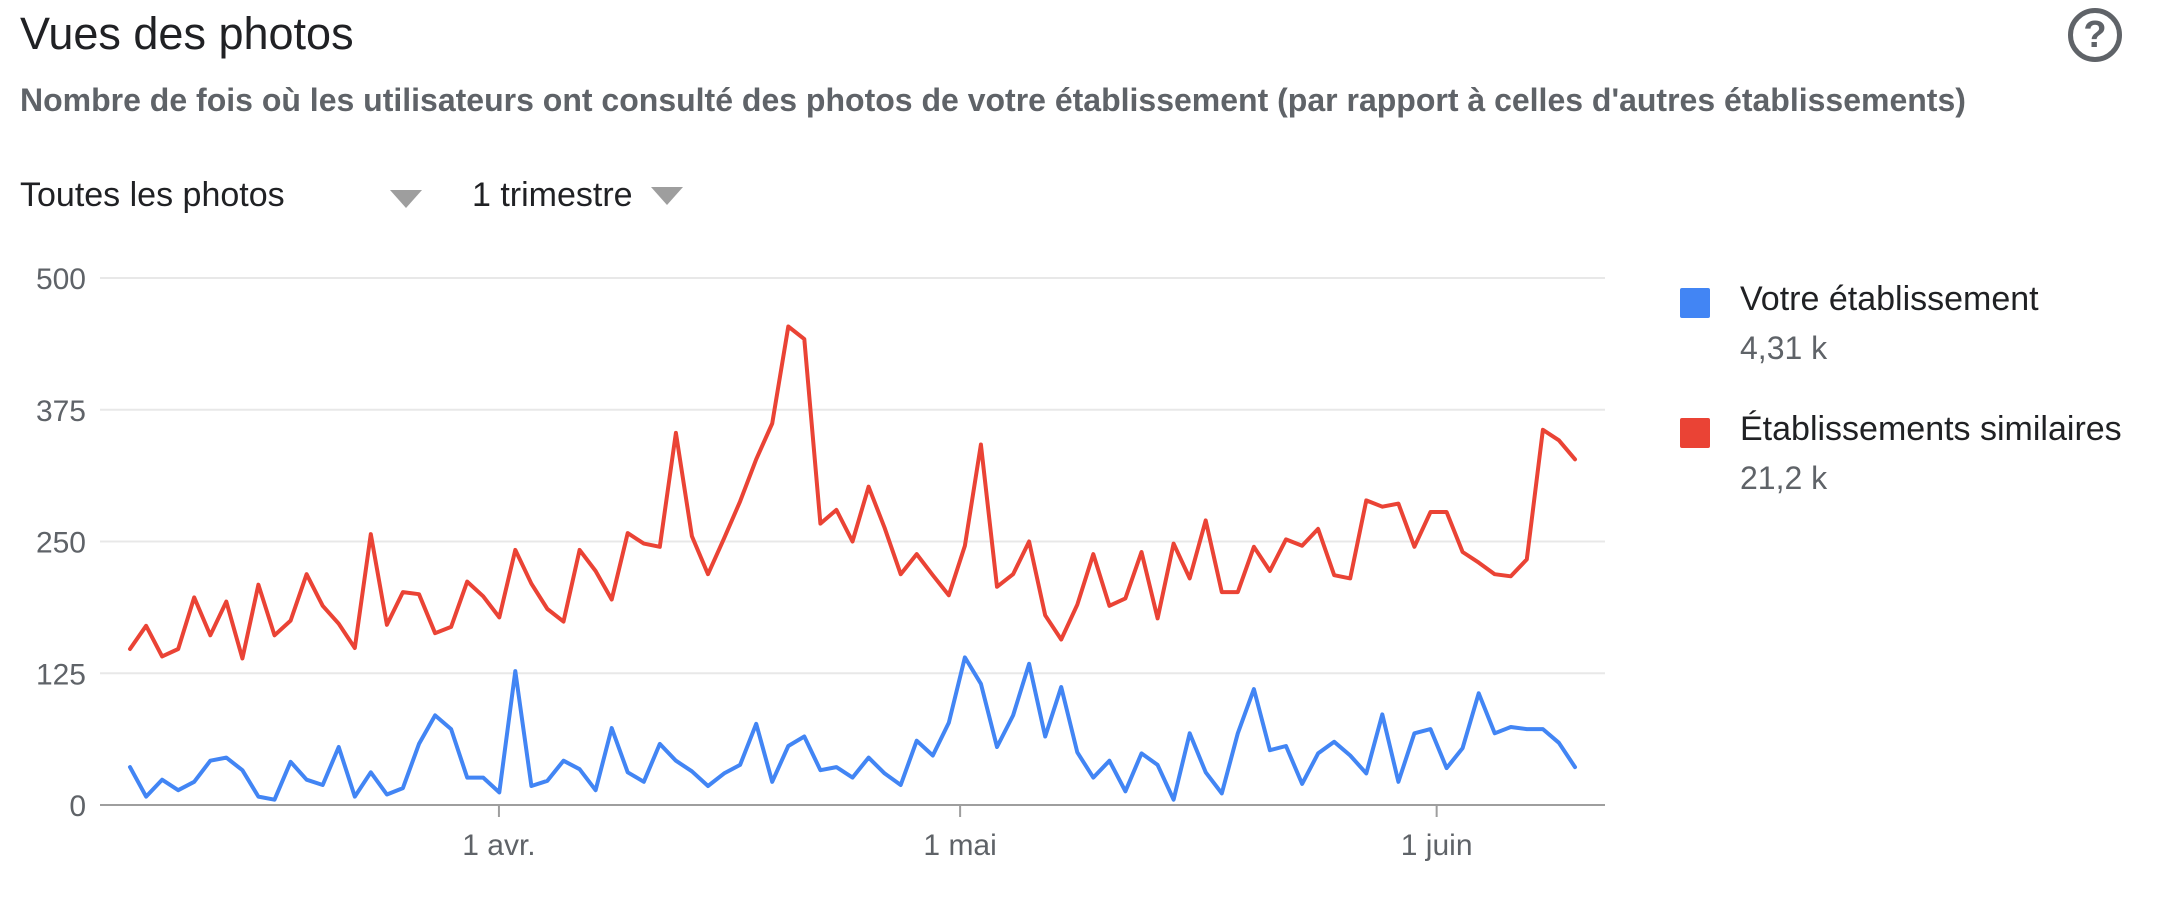  What do you see at coordinates (77, 806) in the screenshot?
I see `y-tick-label: 0` at bounding box center [77, 806].